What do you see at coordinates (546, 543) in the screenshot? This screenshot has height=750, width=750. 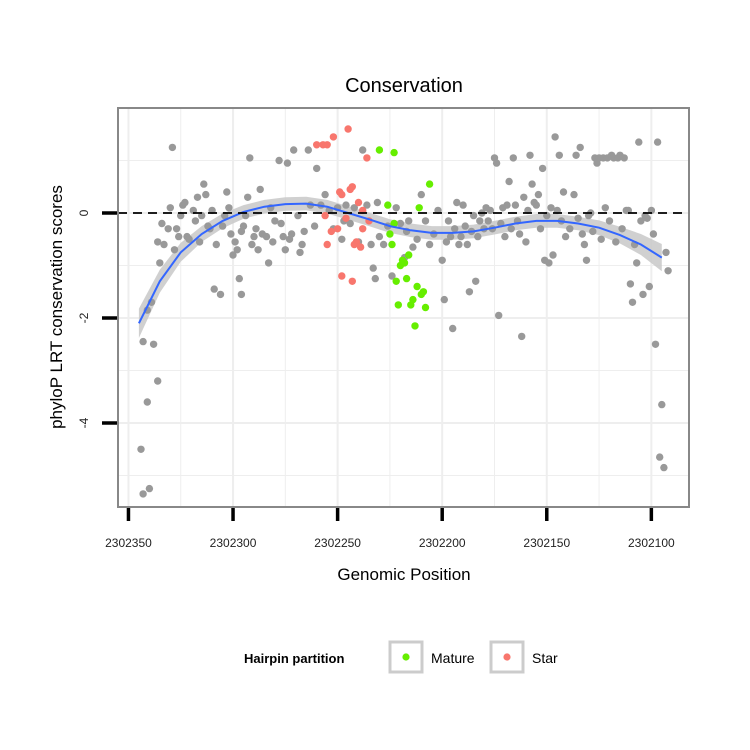 I see `x-tick-label: 2302150` at bounding box center [546, 543].